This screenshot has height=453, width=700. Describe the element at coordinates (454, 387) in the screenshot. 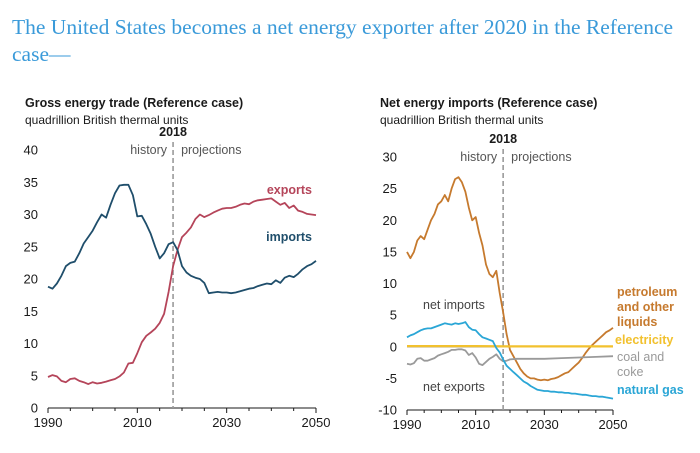

I see `annotation-label: net exports` at that location.